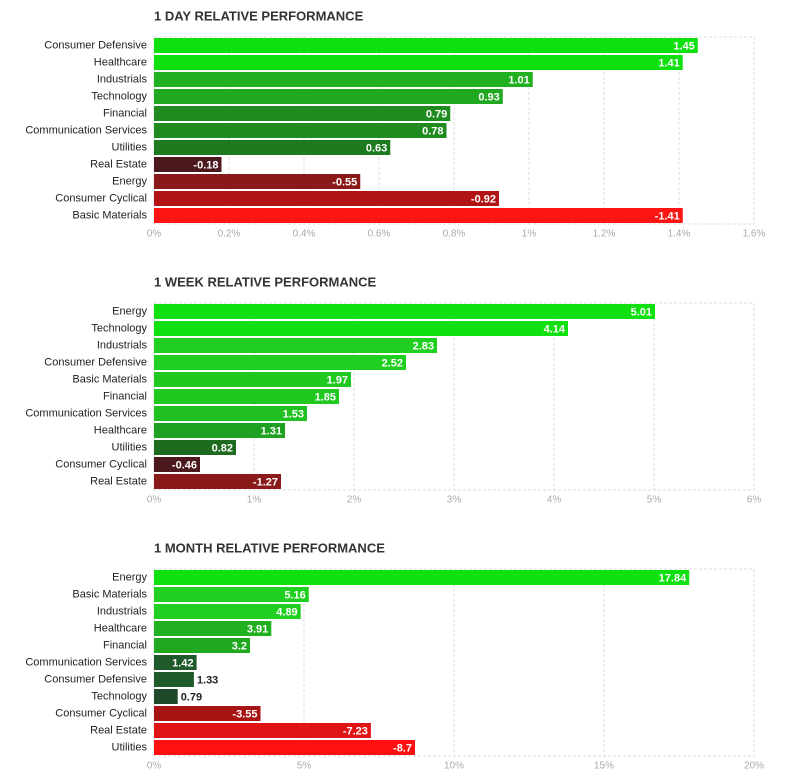 The height and width of the screenshot is (783, 785). Describe the element at coordinates (304, 234) in the screenshot. I see `x-tick-label: 0.4%` at that location.